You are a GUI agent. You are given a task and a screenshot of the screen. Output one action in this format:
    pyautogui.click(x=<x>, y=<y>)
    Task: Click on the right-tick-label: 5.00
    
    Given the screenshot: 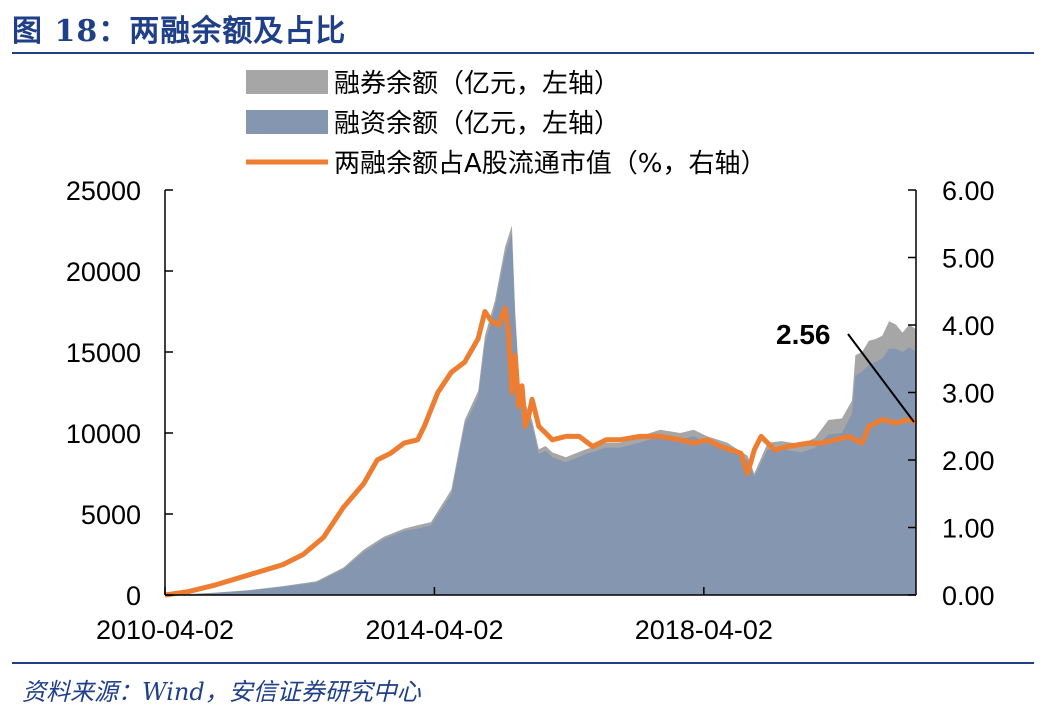 What is the action you would take?
    pyautogui.click(x=968, y=259)
    